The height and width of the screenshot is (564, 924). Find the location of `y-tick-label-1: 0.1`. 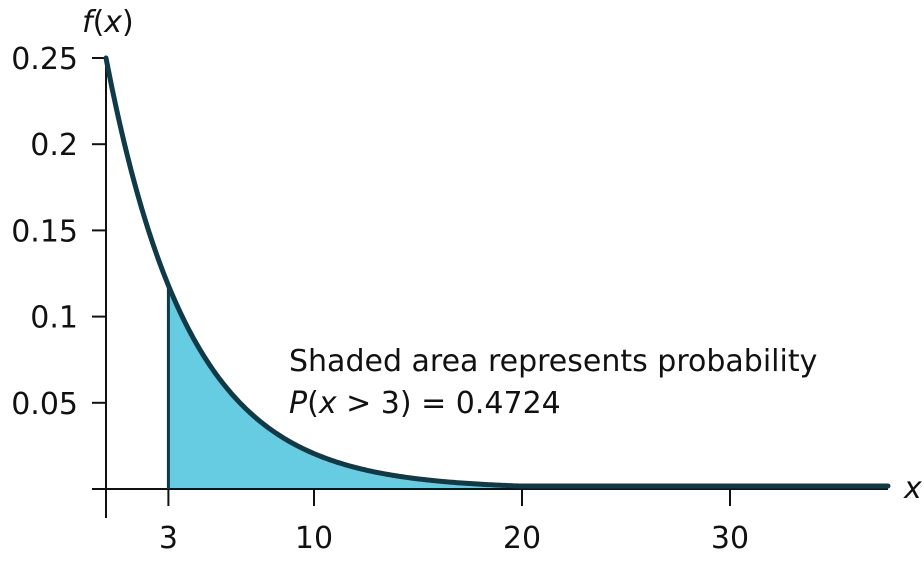

y-tick-label-1: 0.1 is located at coordinates (54, 318).